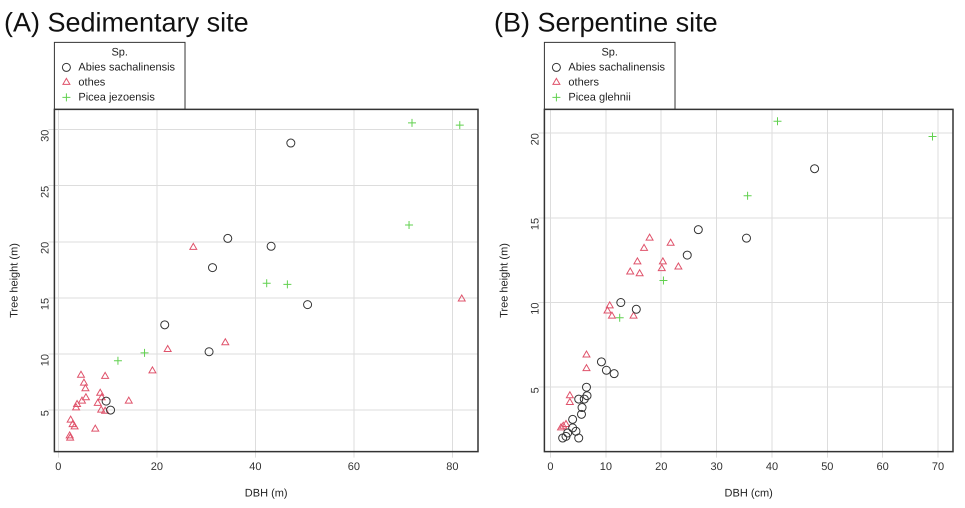 This screenshot has height=508, width=965. I want to click on legend-label: othes, so click(92, 82).